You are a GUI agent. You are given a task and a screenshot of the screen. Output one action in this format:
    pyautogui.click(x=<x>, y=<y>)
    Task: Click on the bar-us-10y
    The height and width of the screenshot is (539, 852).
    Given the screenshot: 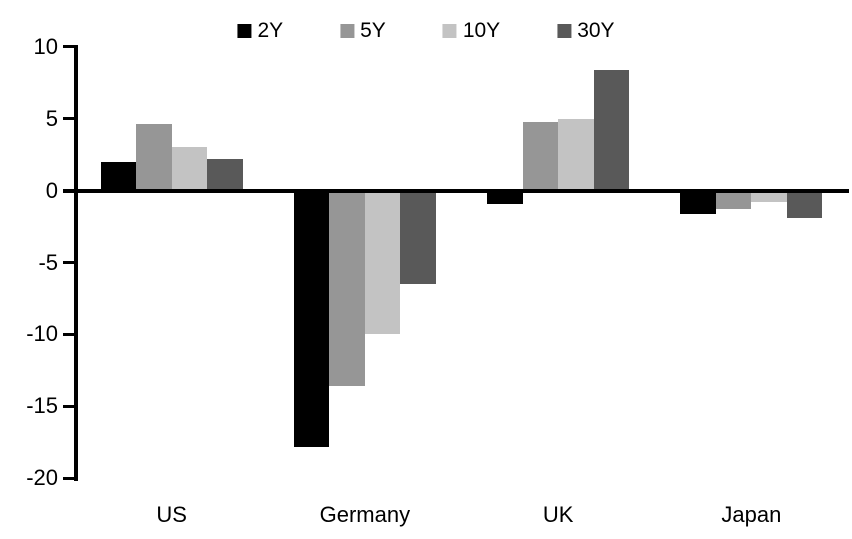 What is the action you would take?
    pyautogui.click(x=189, y=169)
    